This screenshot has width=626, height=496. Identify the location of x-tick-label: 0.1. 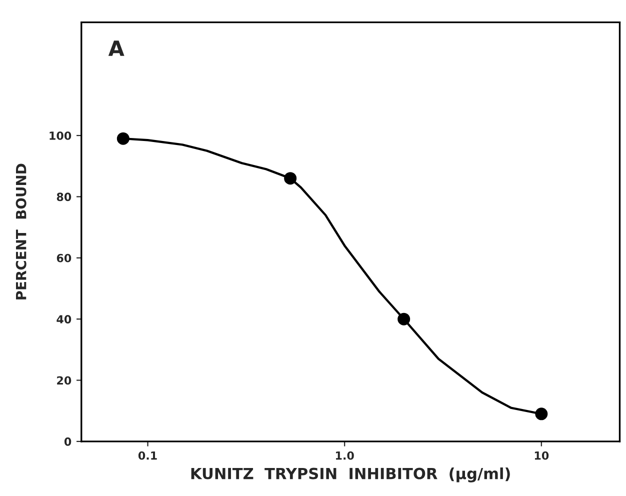
(147, 455).